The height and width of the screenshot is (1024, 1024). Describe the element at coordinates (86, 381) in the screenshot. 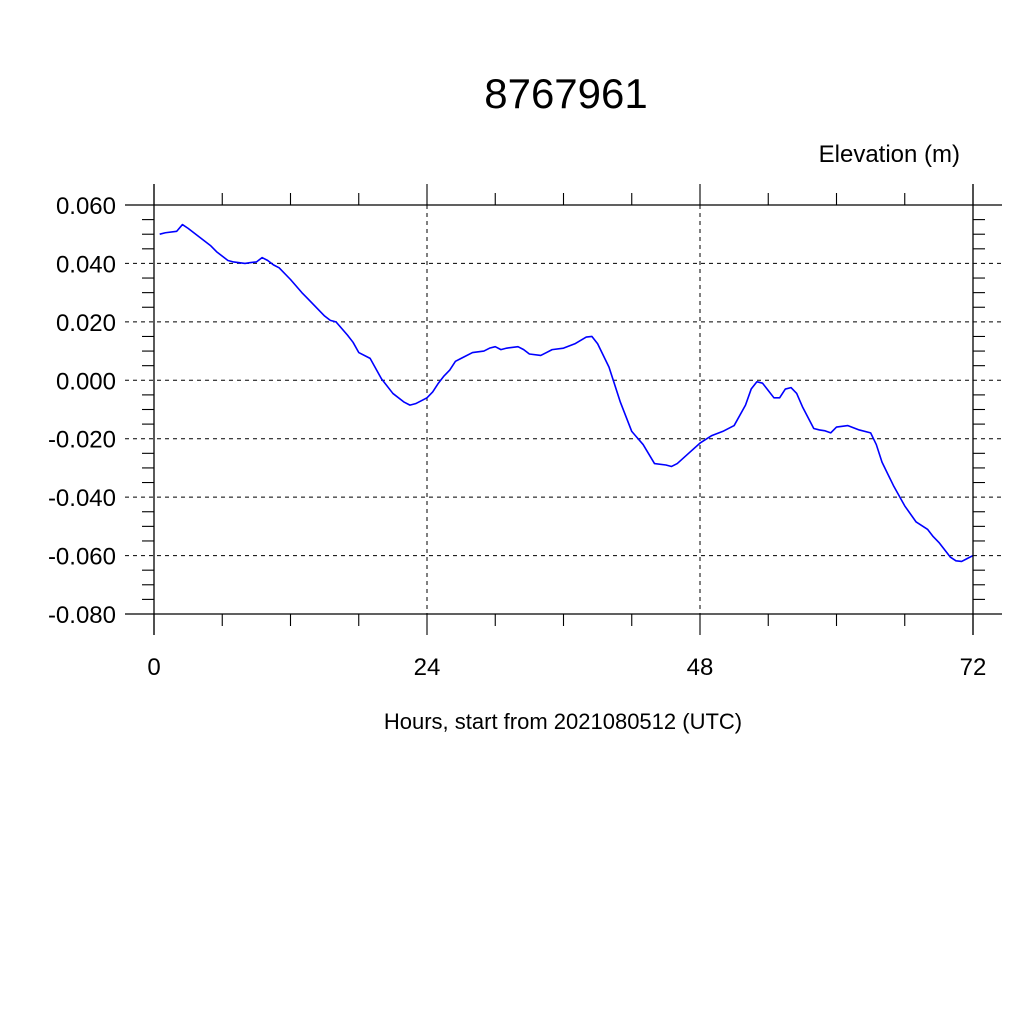

I see `y-tick-label-3: 0.000` at that location.